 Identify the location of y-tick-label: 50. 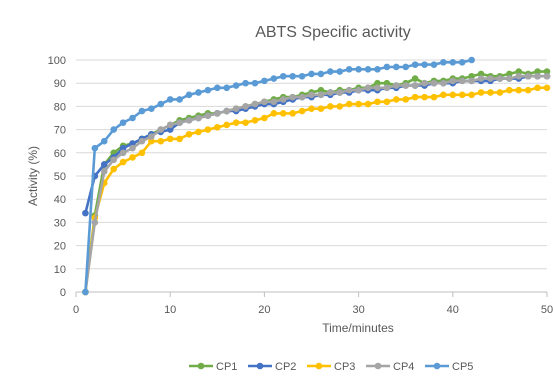
(60, 177).